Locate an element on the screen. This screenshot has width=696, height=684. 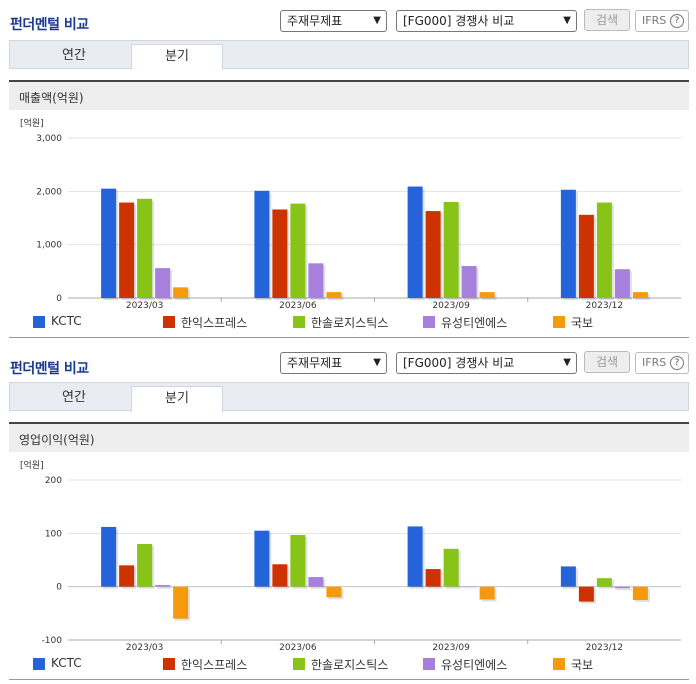
y-tick-label: 0 is located at coordinates (59, 588).